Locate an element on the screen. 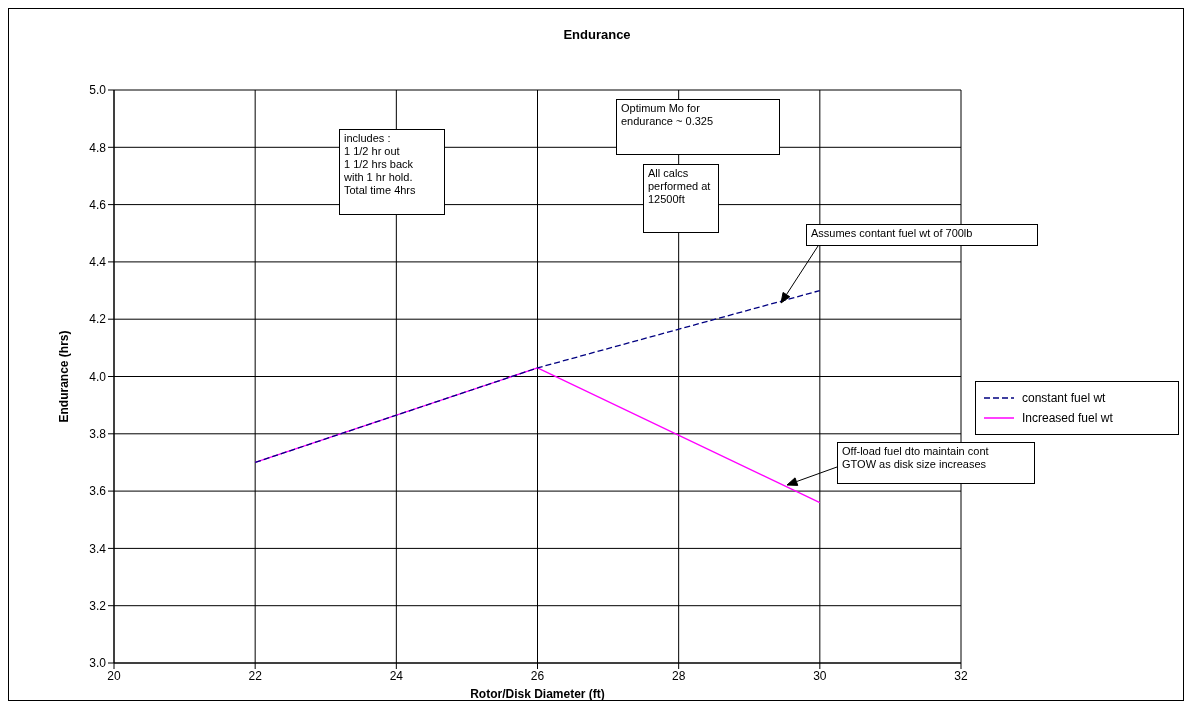 The image size is (1192, 709). y-tick-label: 4.4 is located at coordinates (98, 262).